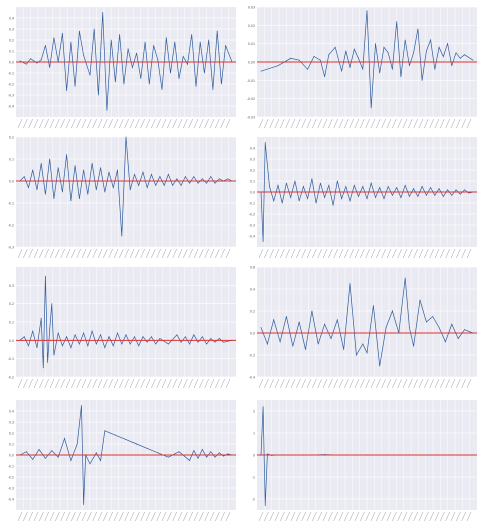 The image size is (482, 529). Describe the element at coordinates (11, 323) in the screenshot. I see `y-tick-label: 0.1` at that location.